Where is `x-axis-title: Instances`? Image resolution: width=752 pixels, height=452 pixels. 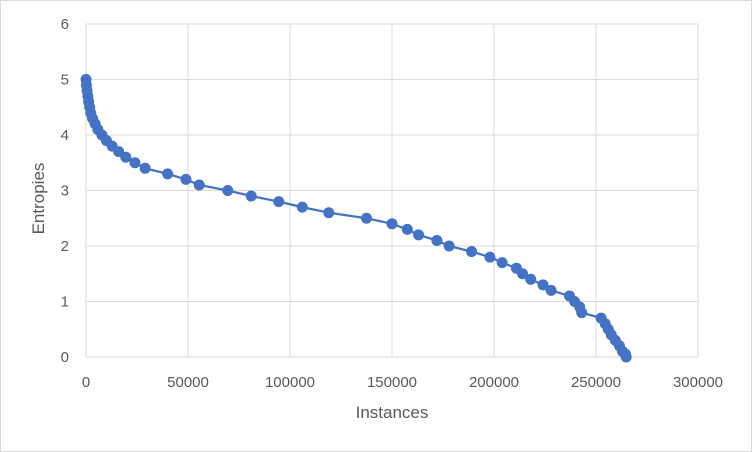
x-axis-title: Instances is located at coordinates (392, 412).